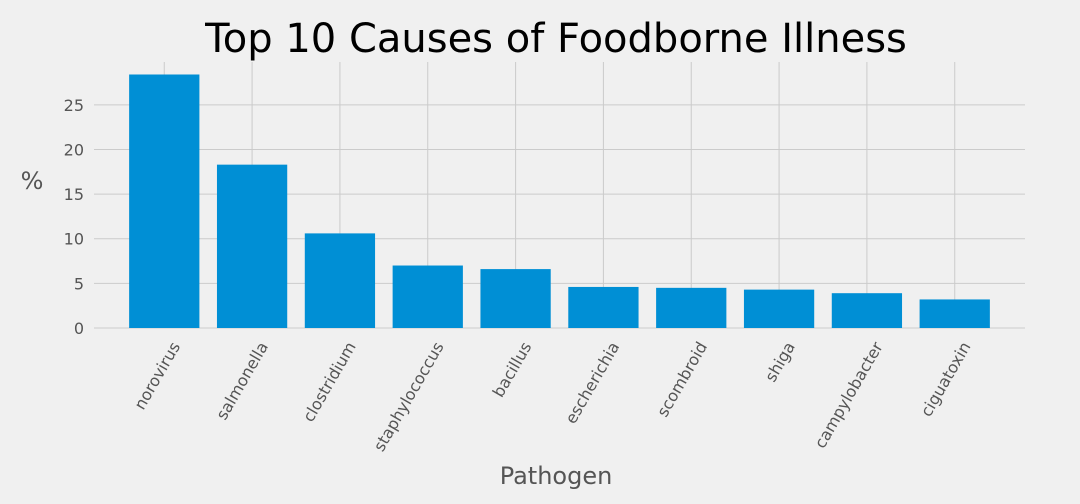 The image size is (1080, 504). I want to click on bar-ciguatoxin, so click(954, 313).